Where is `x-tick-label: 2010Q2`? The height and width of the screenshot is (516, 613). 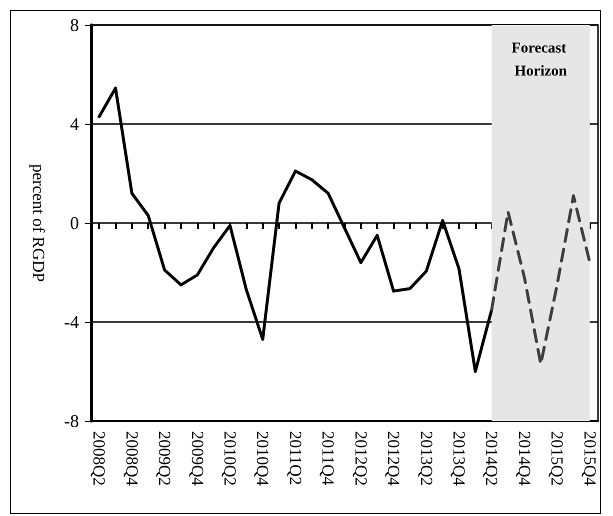
x-tick-label: 2010Q2 is located at coordinates (230, 458).